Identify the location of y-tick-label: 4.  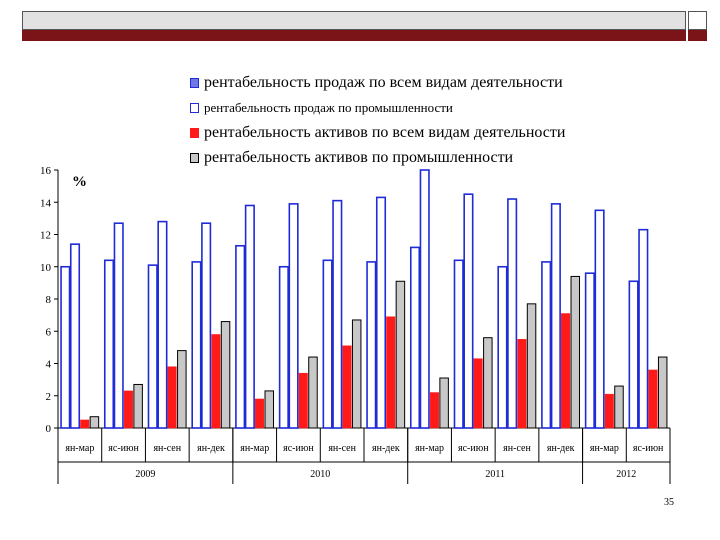
(49, 365).